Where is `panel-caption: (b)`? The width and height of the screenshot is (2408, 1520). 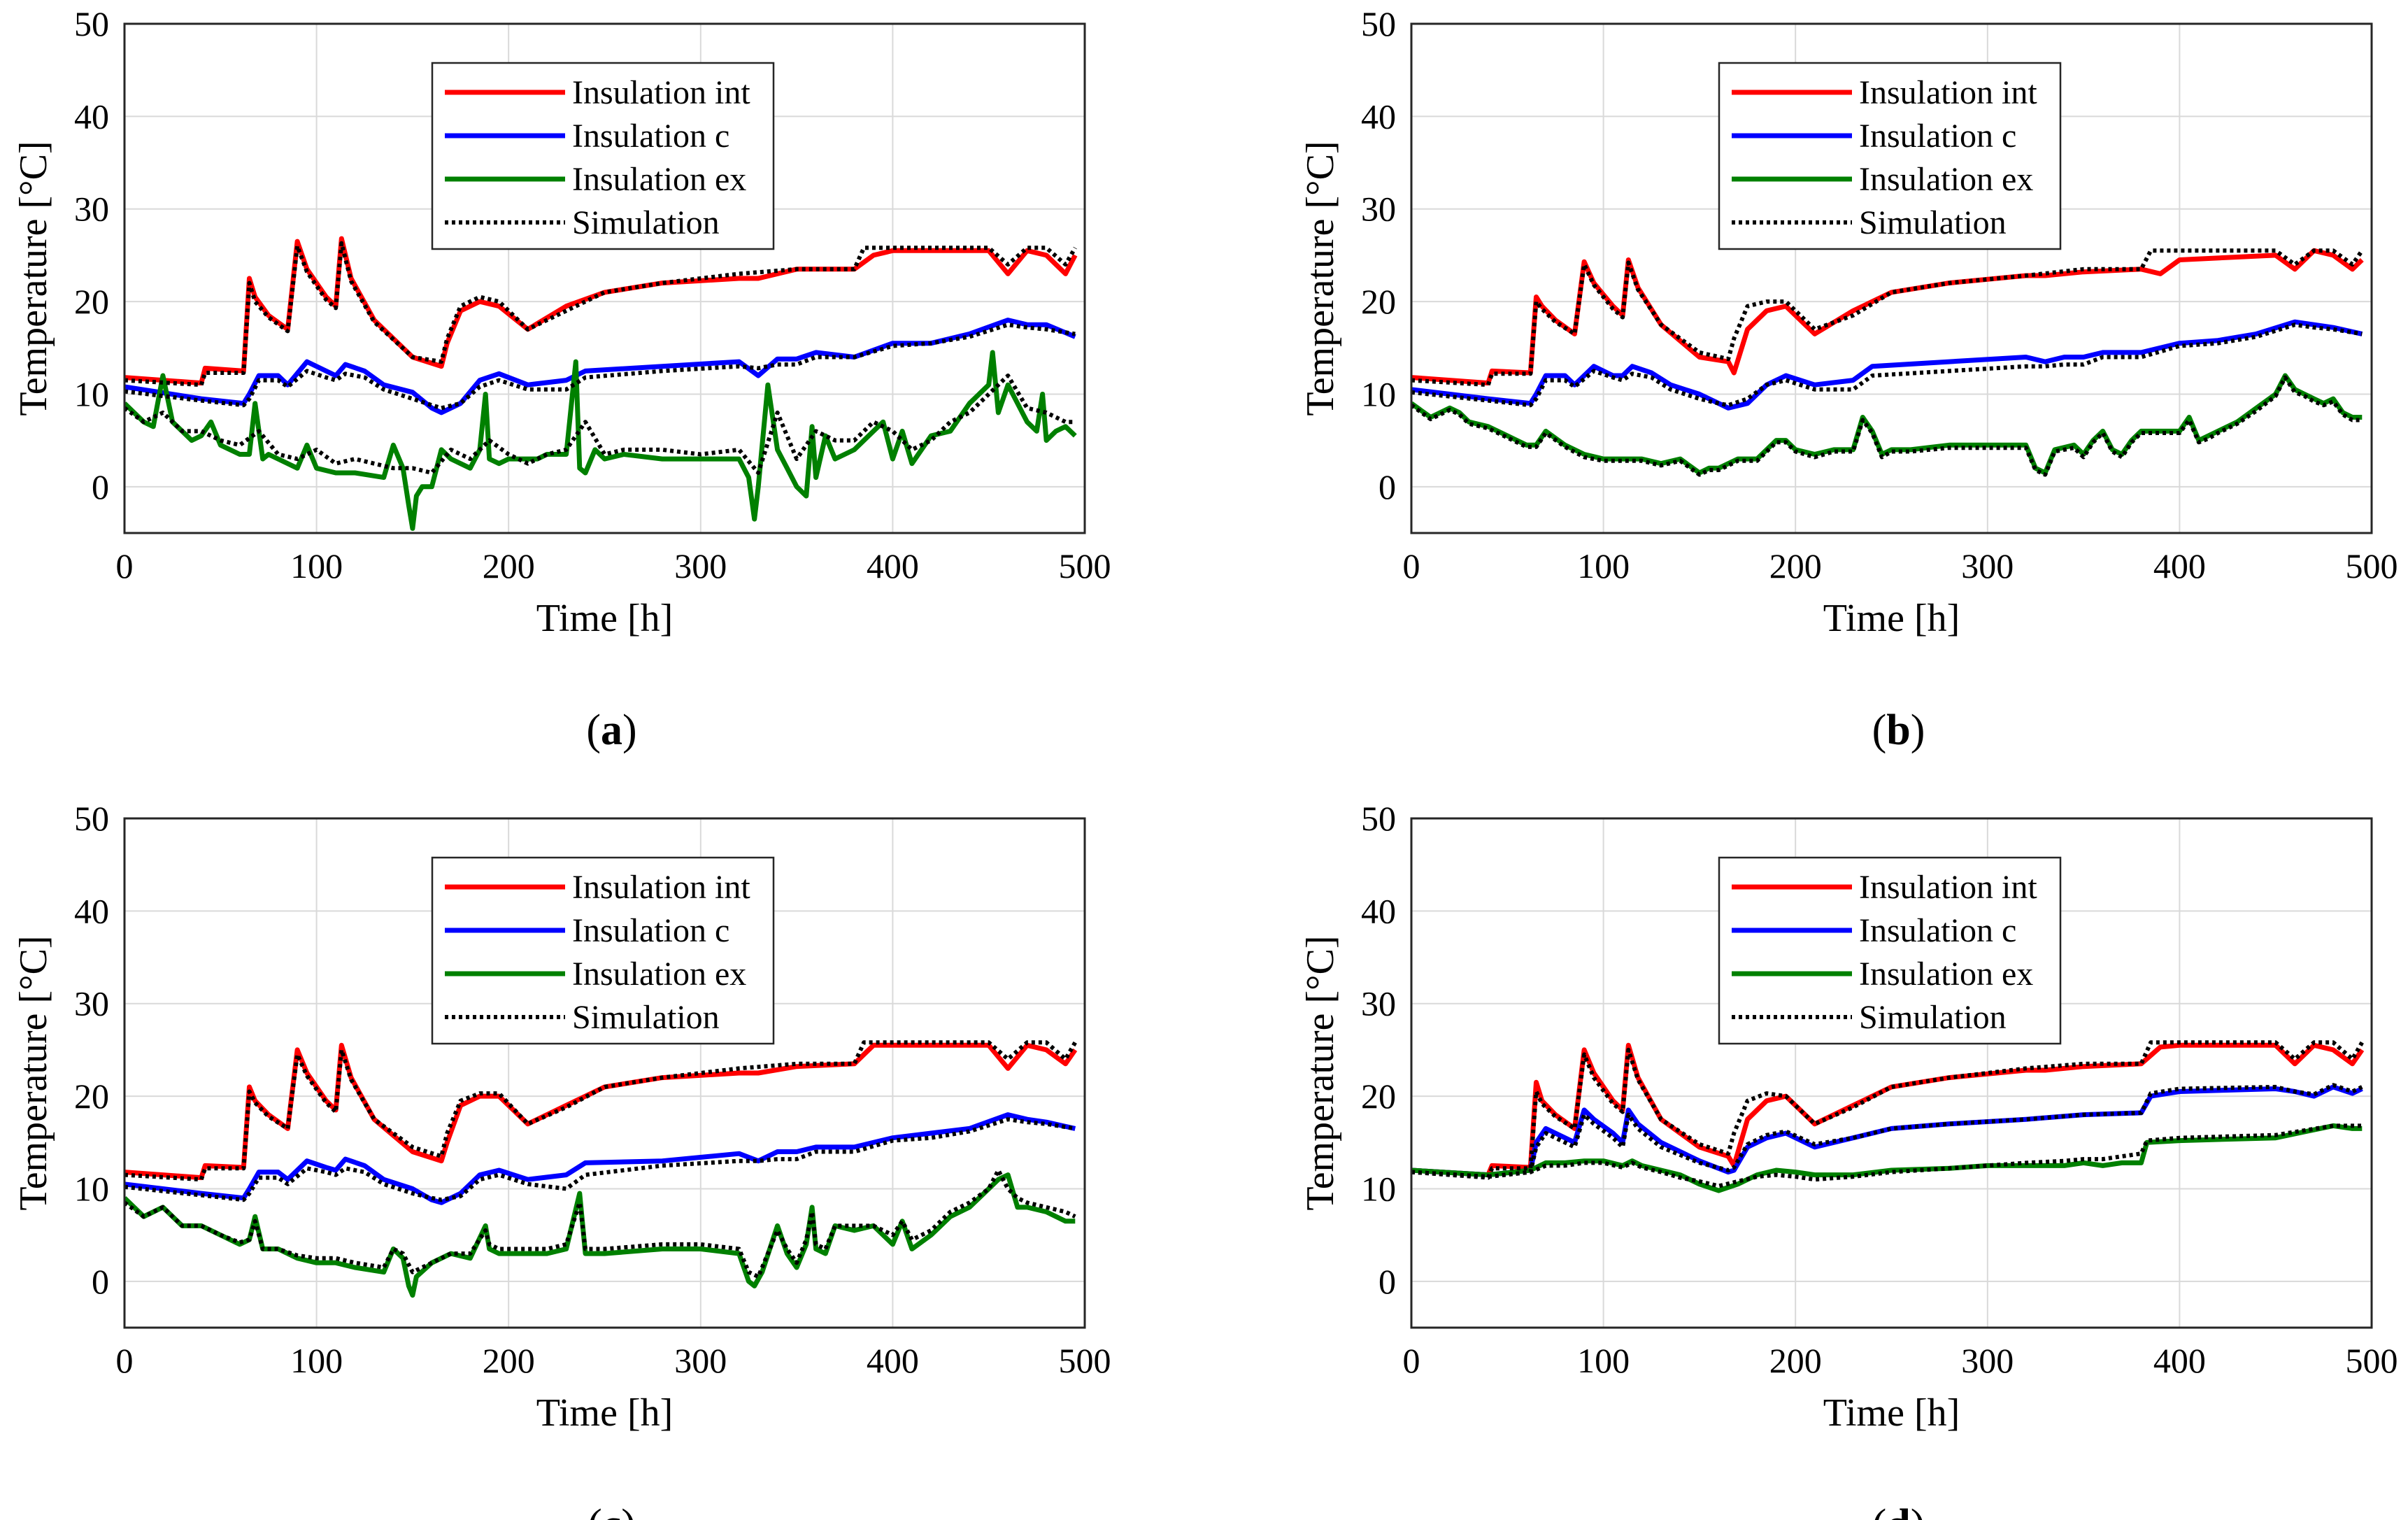
panel-caption: (b) is located at coordinates (1898, 730).